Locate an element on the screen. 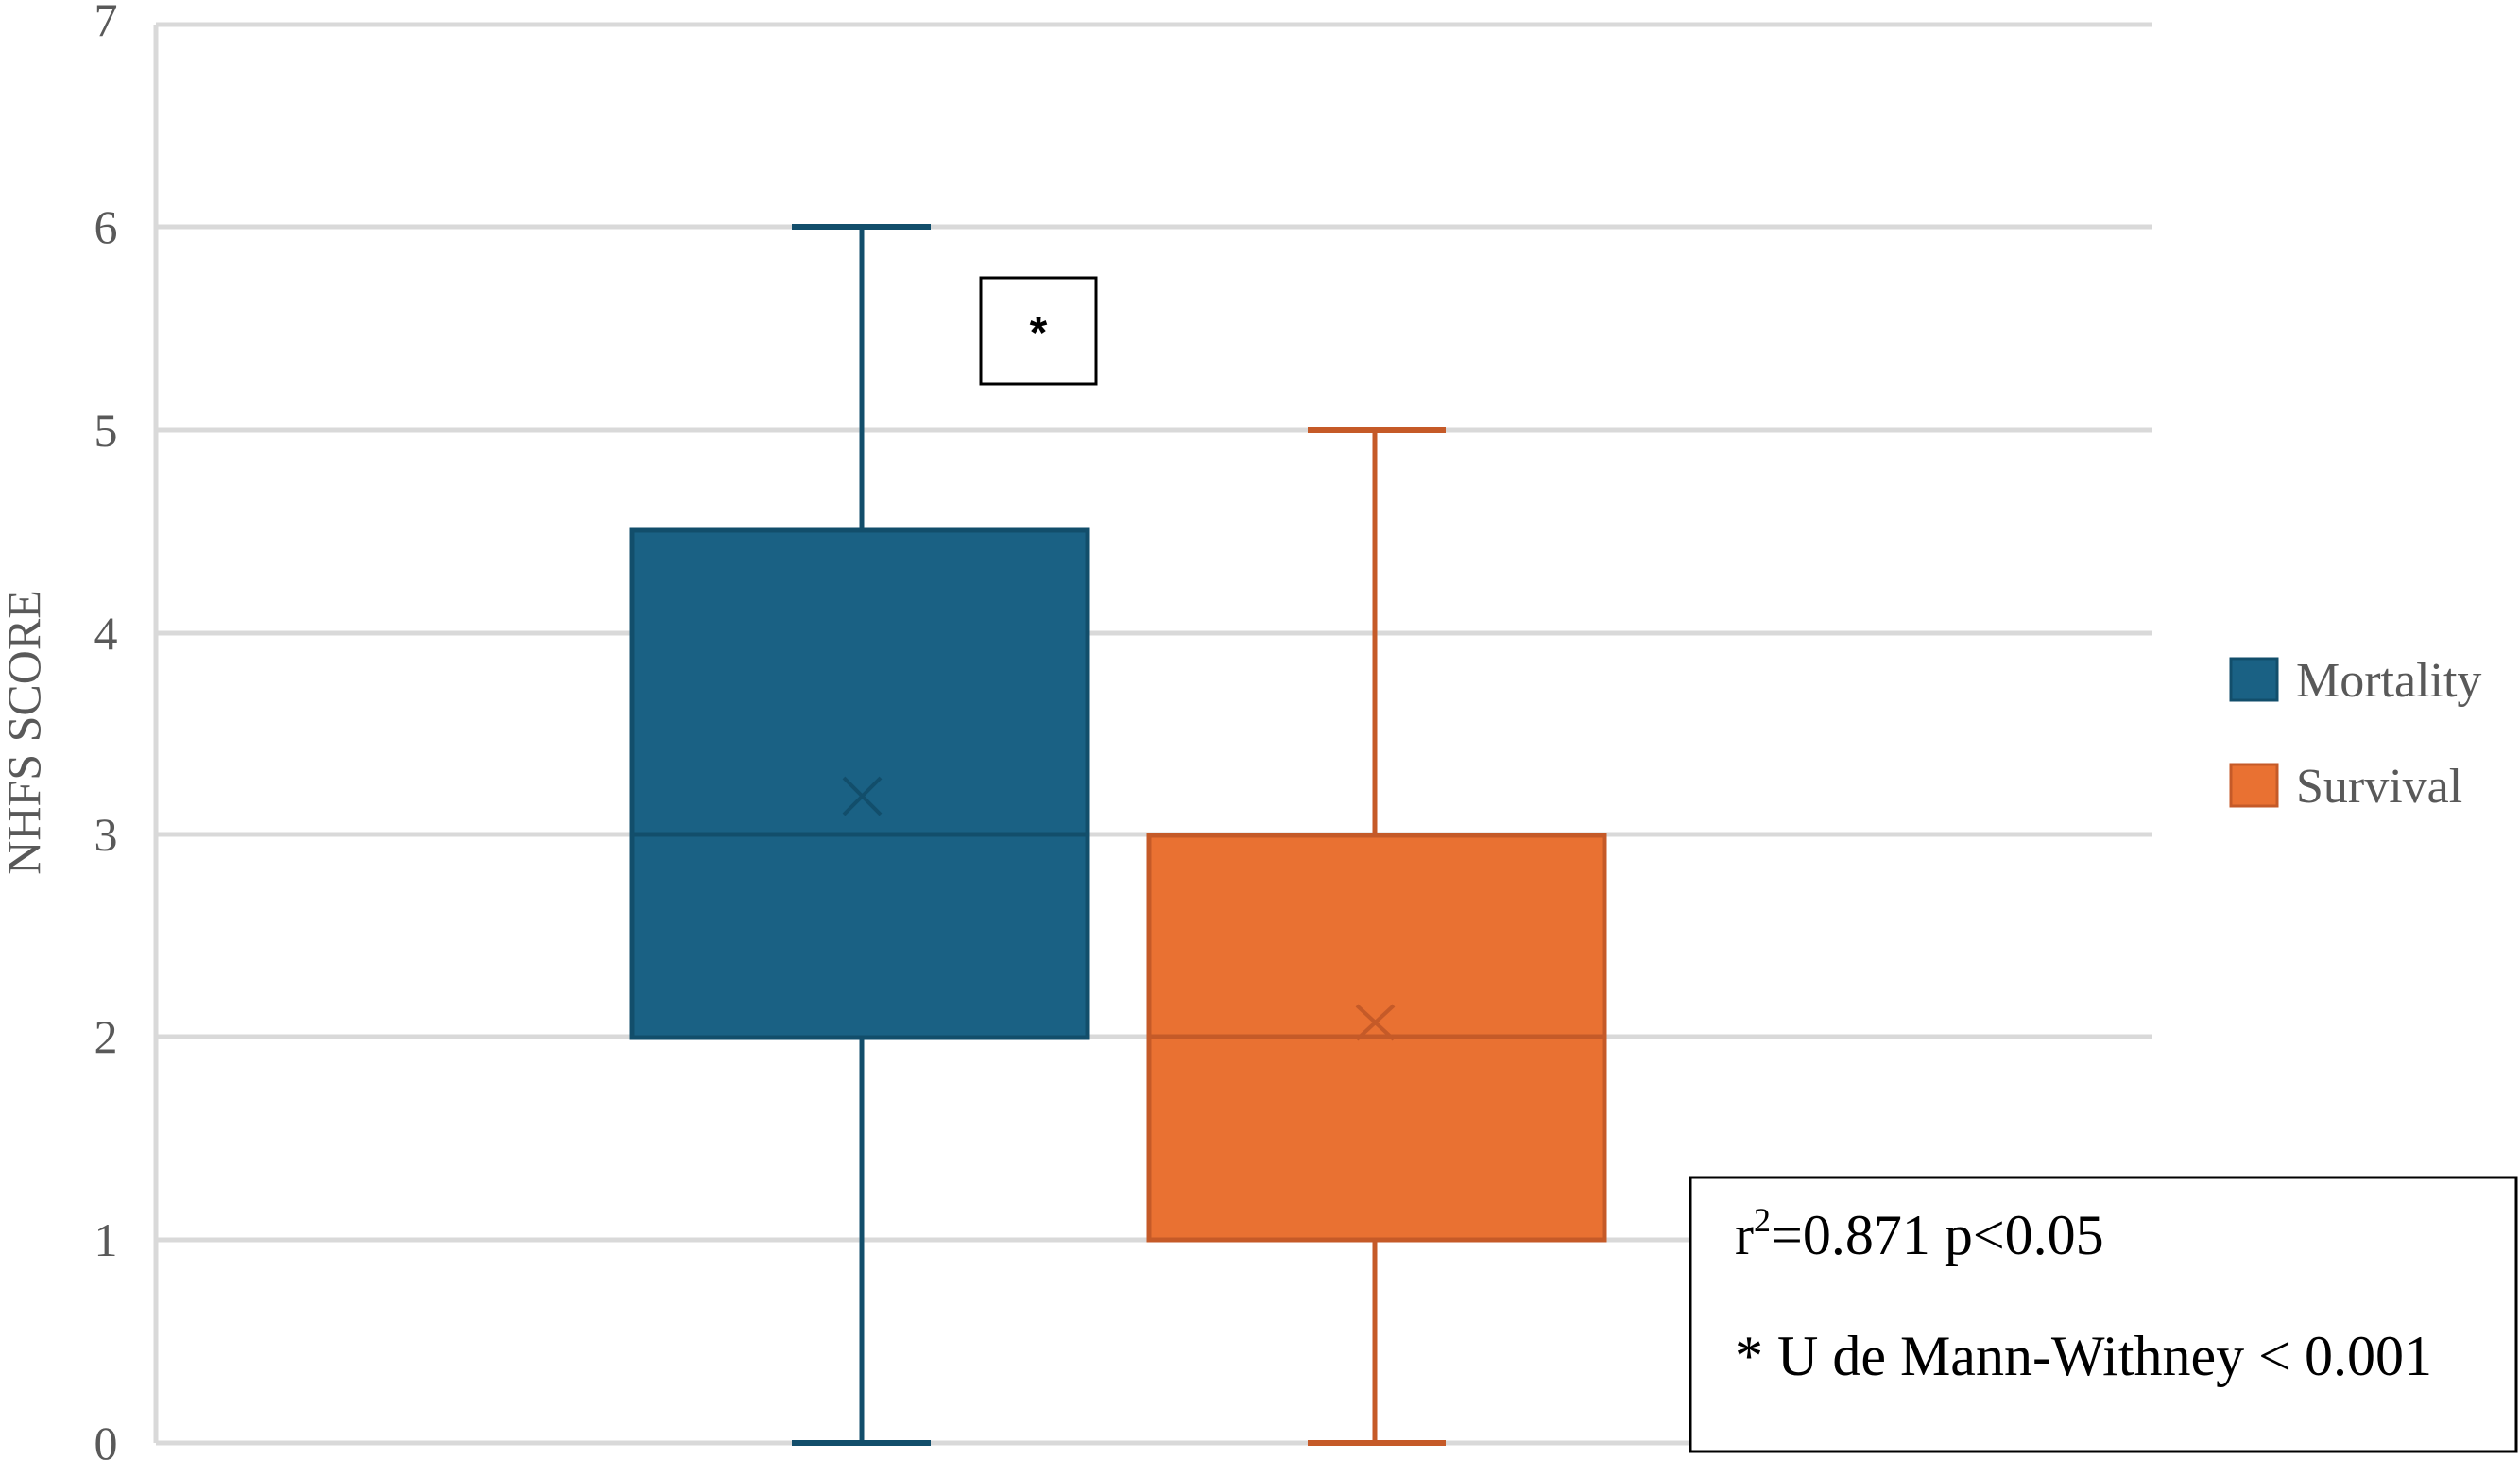  y-axis-label: NHFS SCORE is located at coordinates (25, 732).